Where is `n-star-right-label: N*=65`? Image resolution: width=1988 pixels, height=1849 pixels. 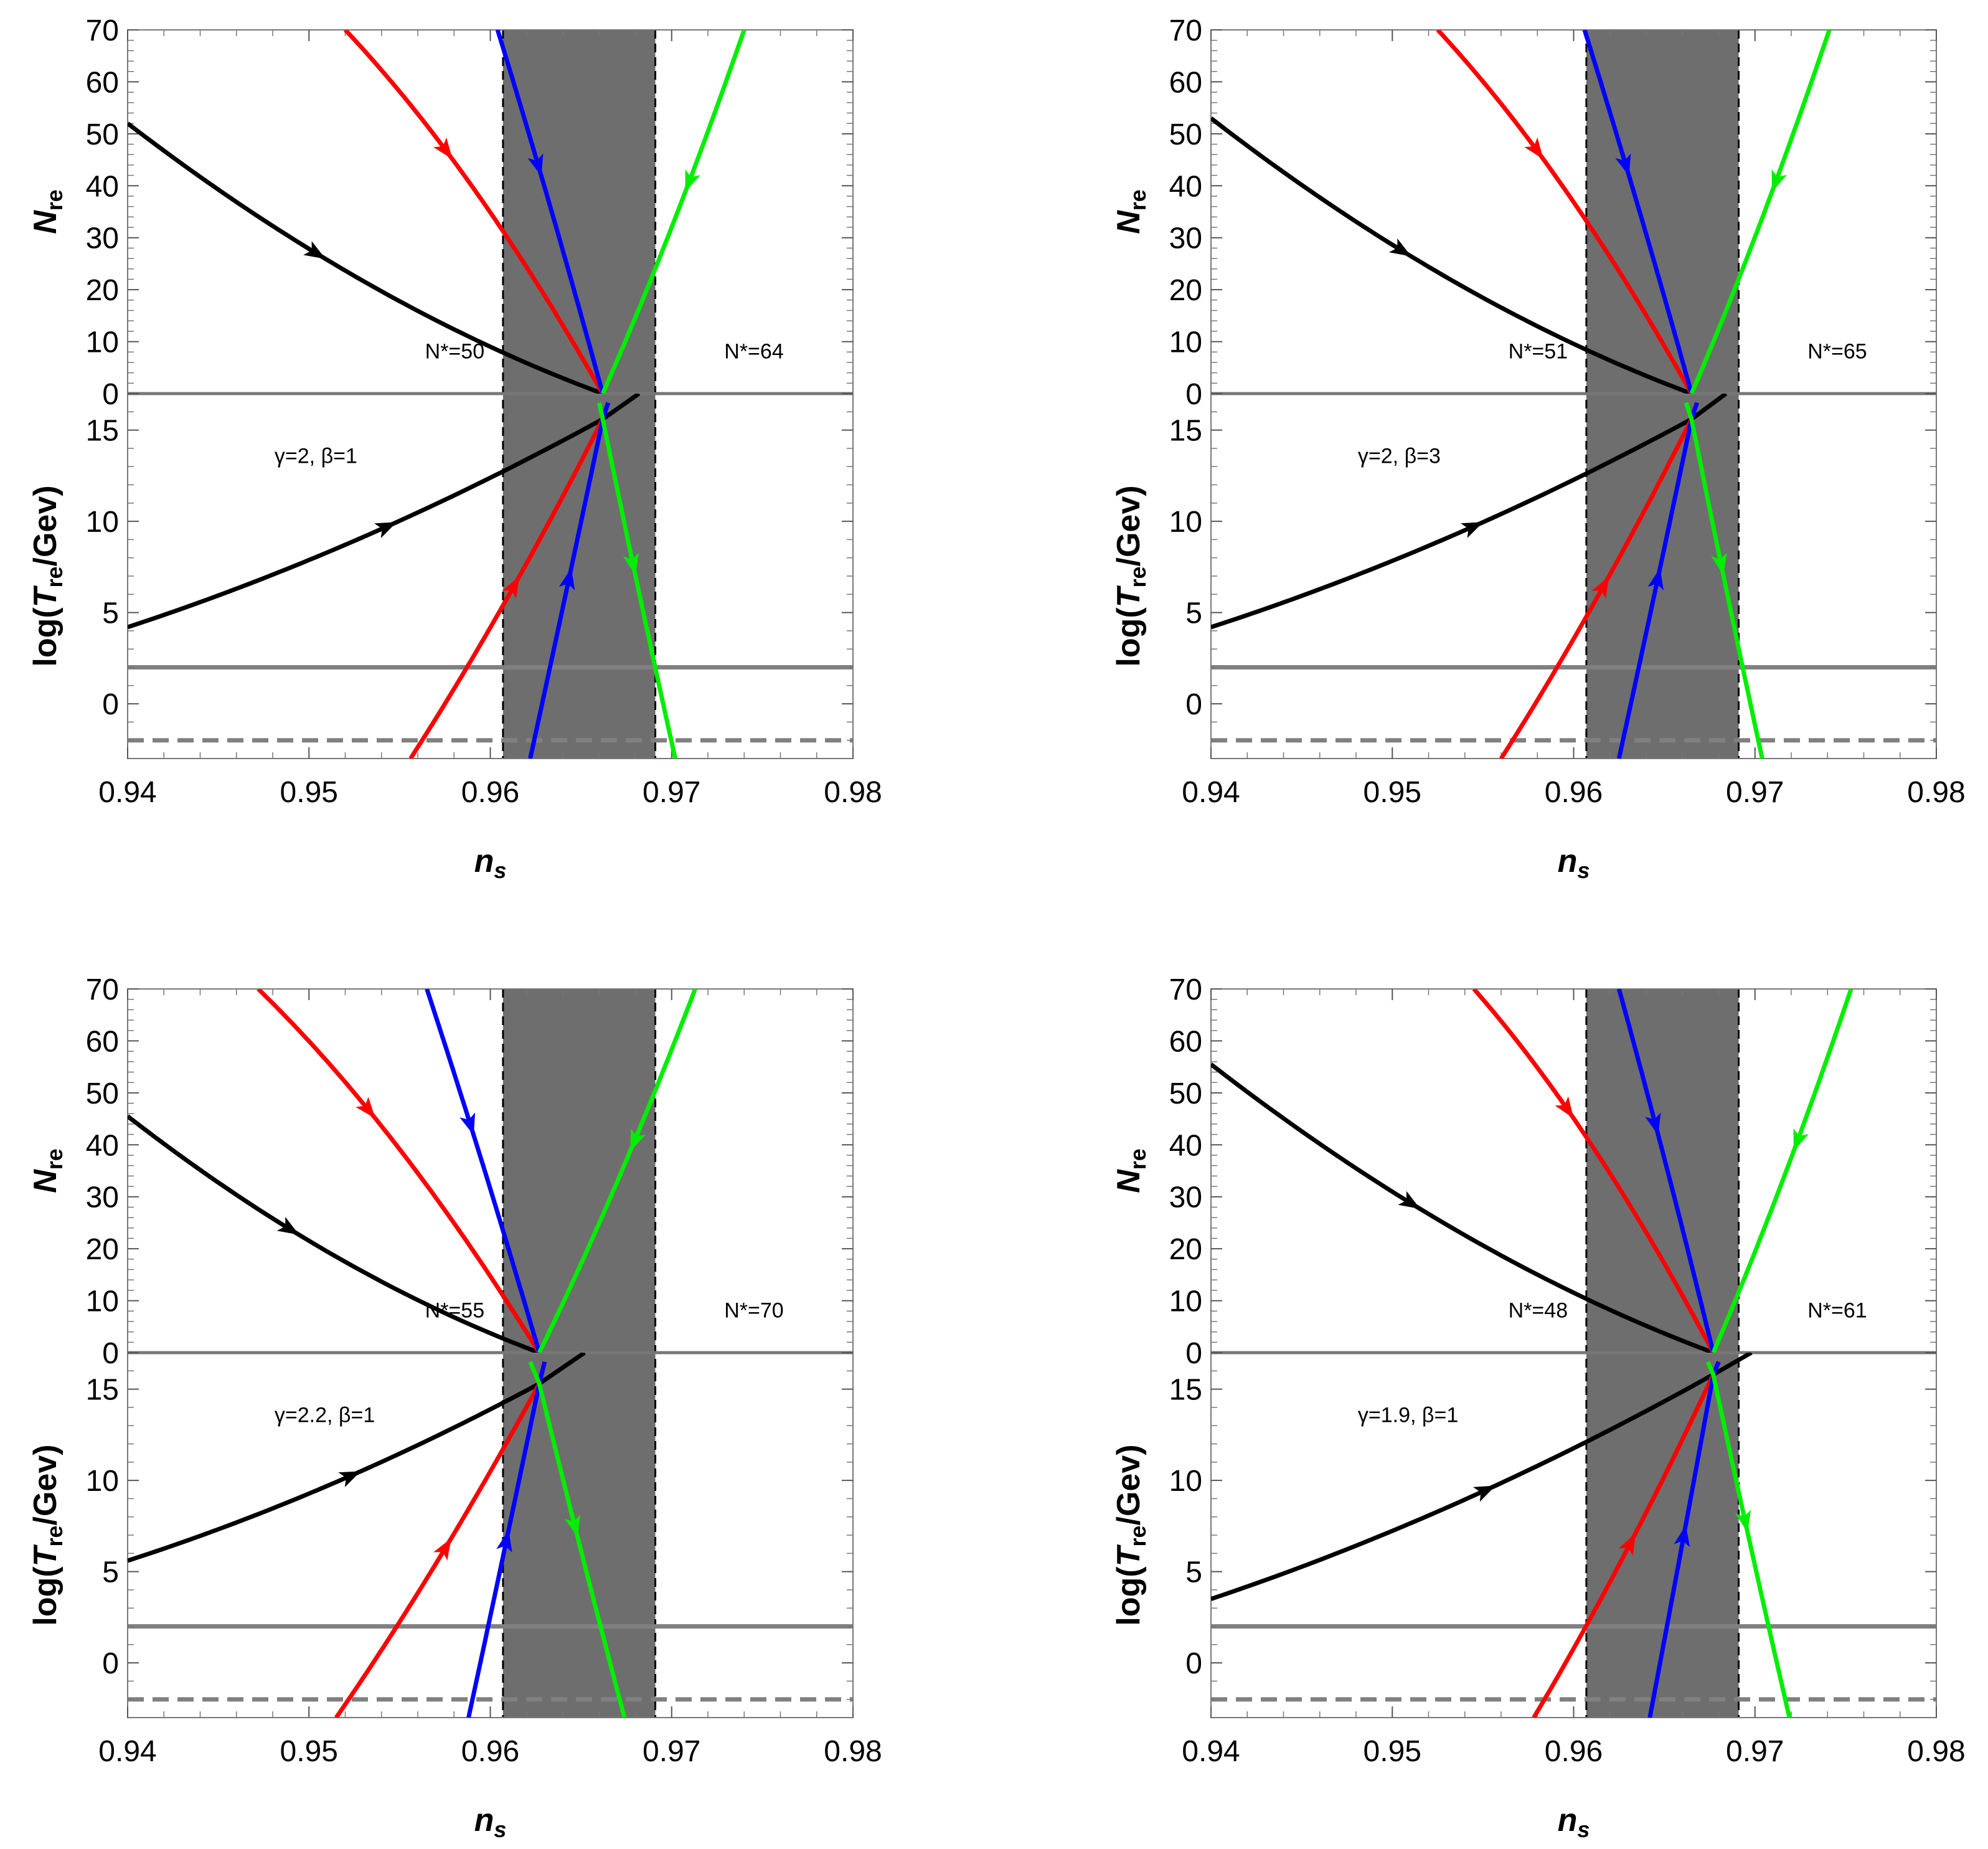 n-star-right-label: N*=65 is located at coordinates (1837, 351).